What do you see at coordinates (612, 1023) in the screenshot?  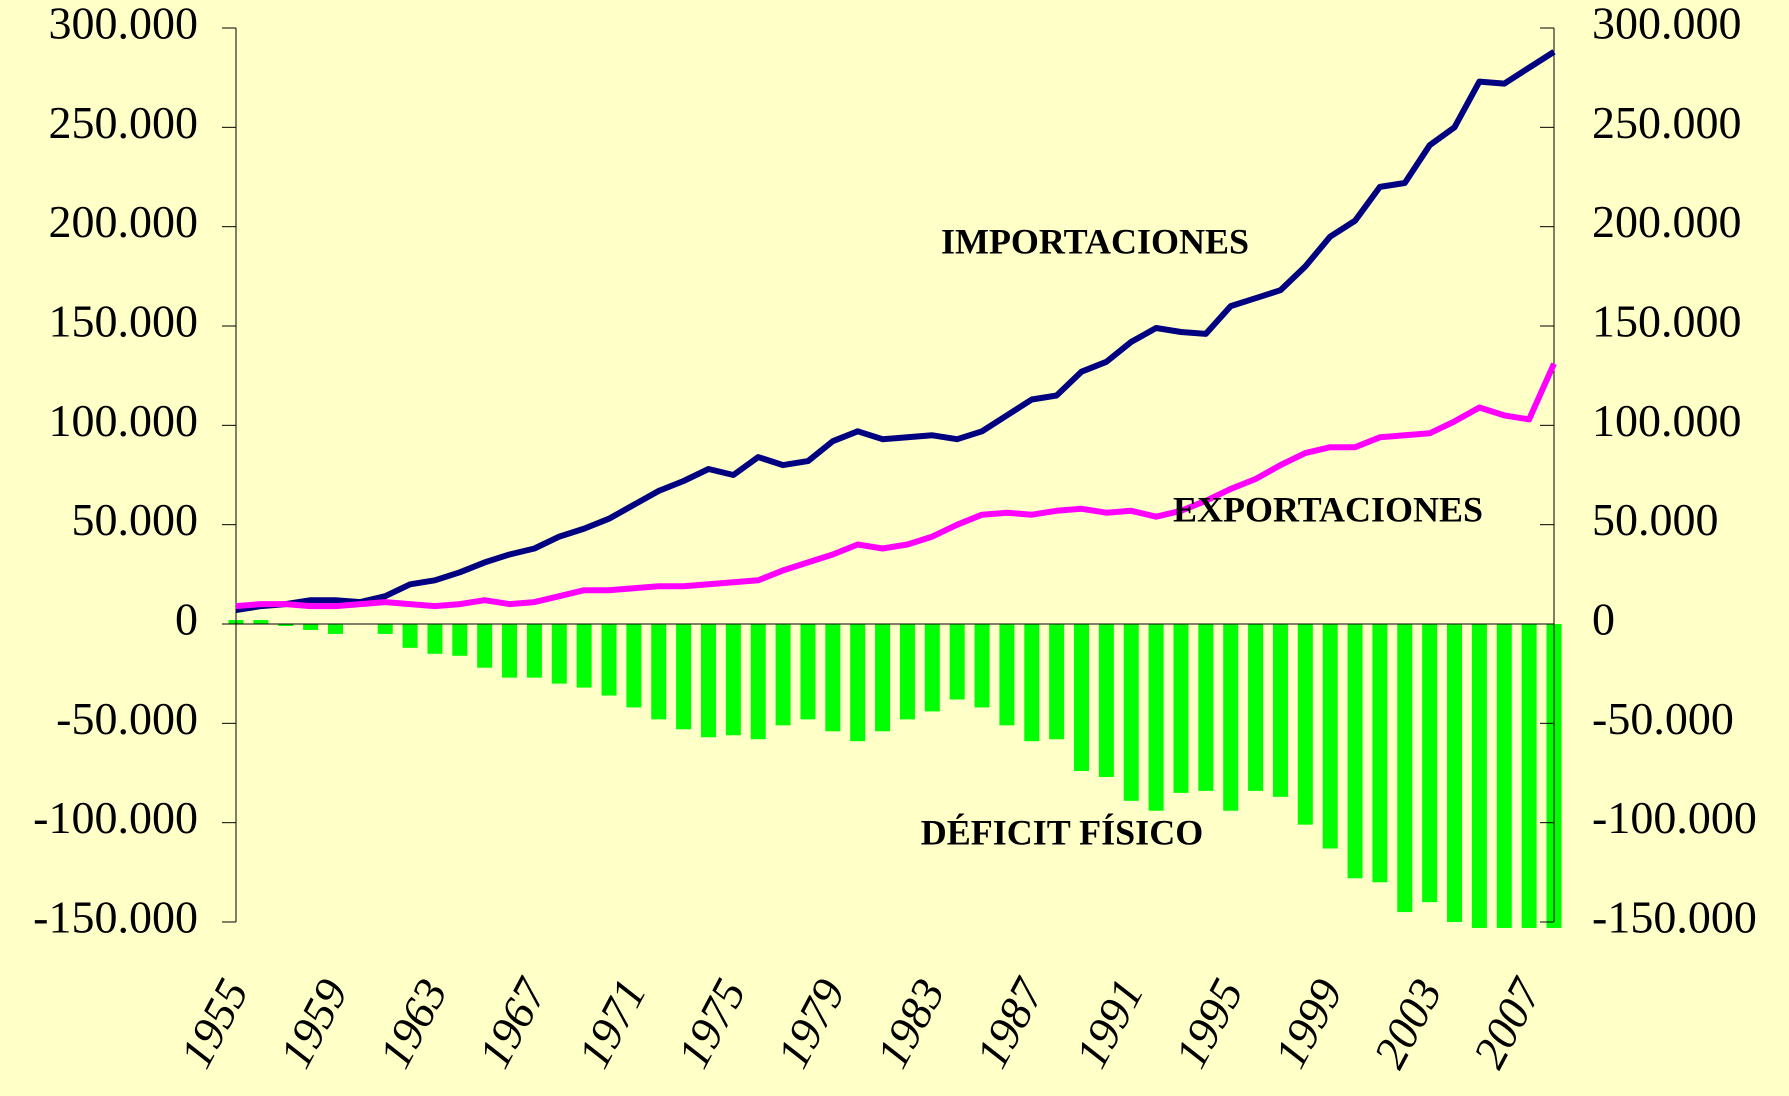 I see `x-tick-label: 1971` at bounding box center [612, 1023].